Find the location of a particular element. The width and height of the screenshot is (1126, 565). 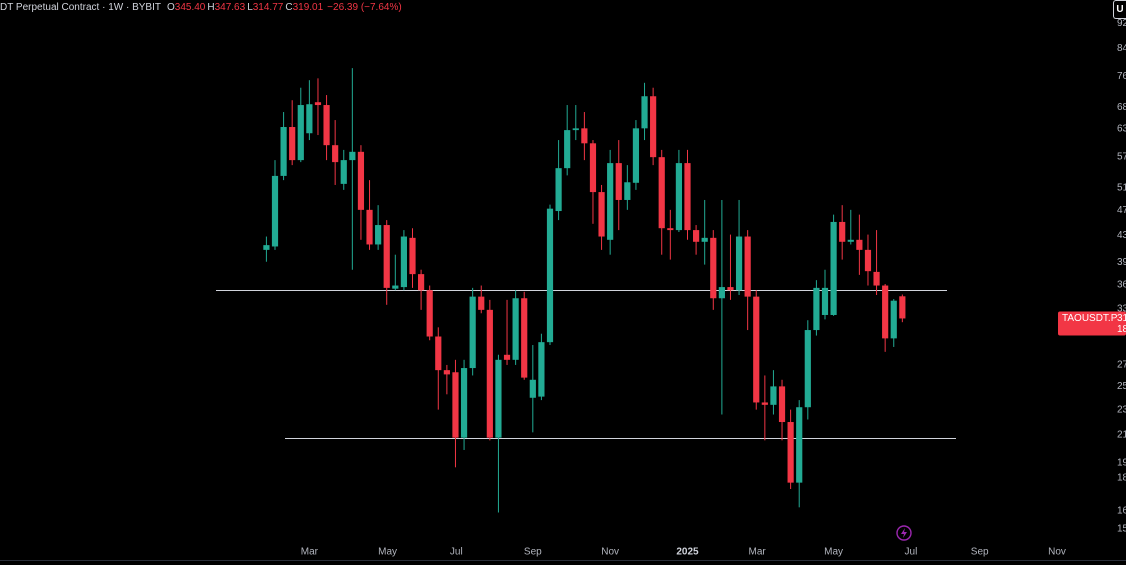

price-label-price: 31 is located at coordinates (1121, 318).